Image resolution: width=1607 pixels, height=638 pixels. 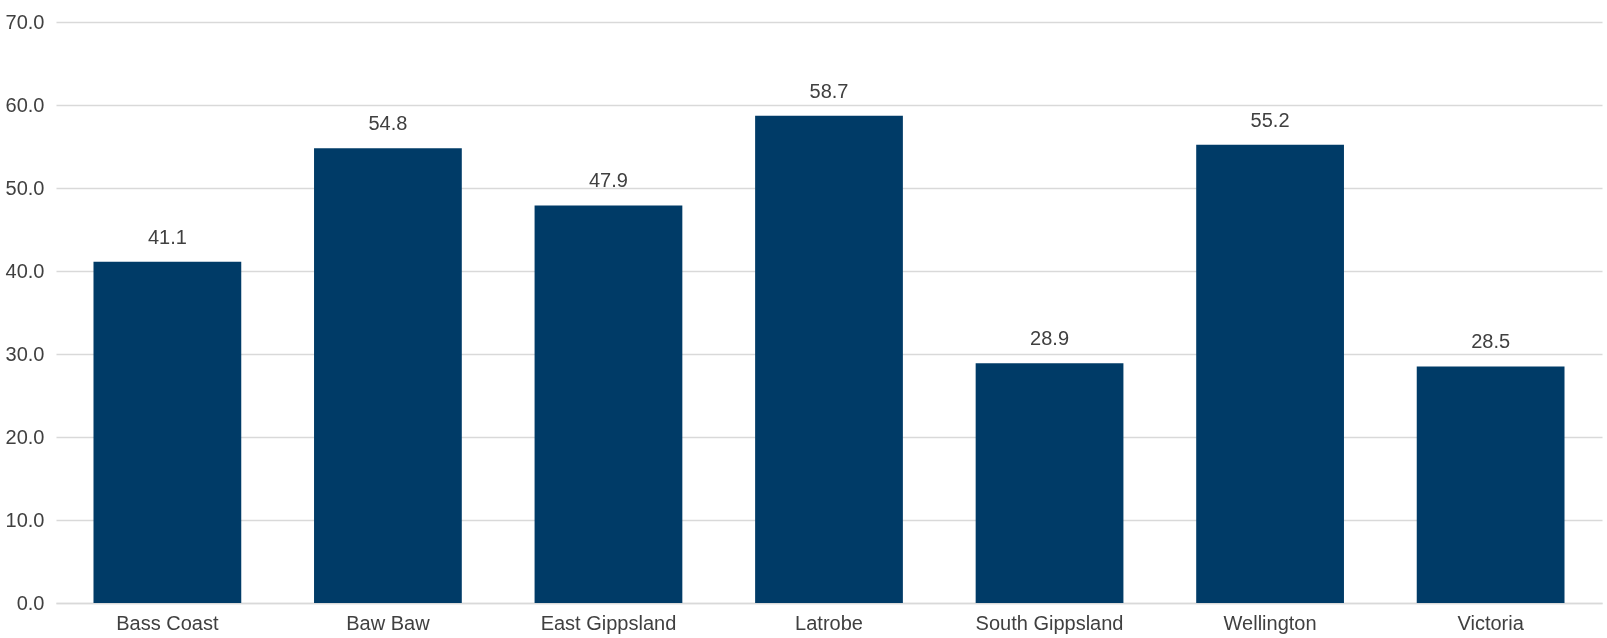 I want to click on y-tick-label: 40.0, so click(x=25, y=270).